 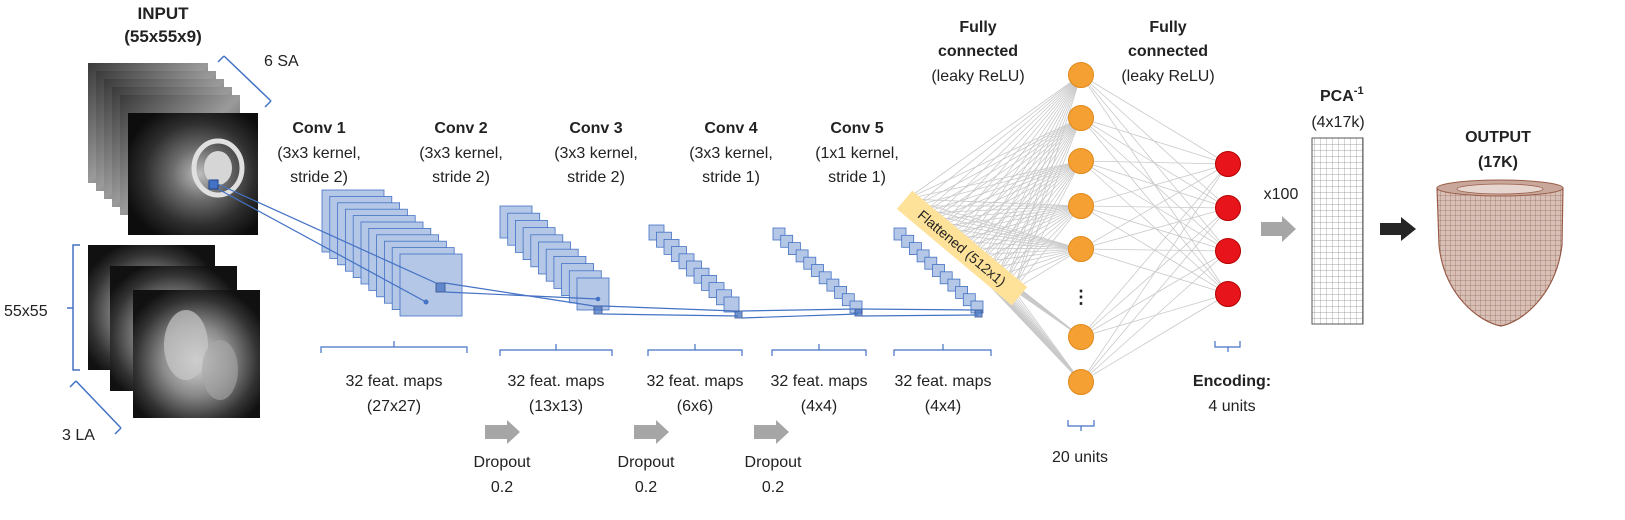 What do you see at coordinates (319, 153) in the screenshot?
I see `conv1-kernel: (3x3 kernel,` at bounding box center [319, 153].